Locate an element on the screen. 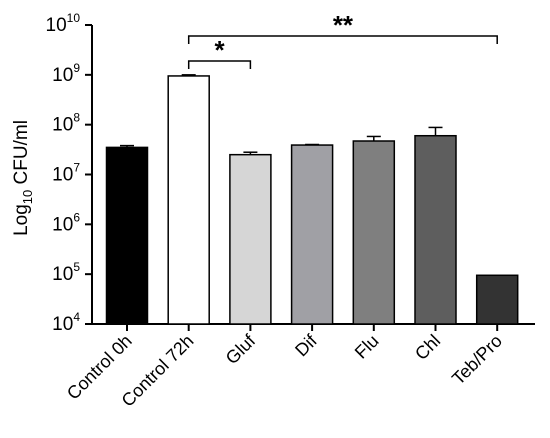 This screenshot has height=438, width=550. x-tick-label: Chl is located at coordinates (427, 347).